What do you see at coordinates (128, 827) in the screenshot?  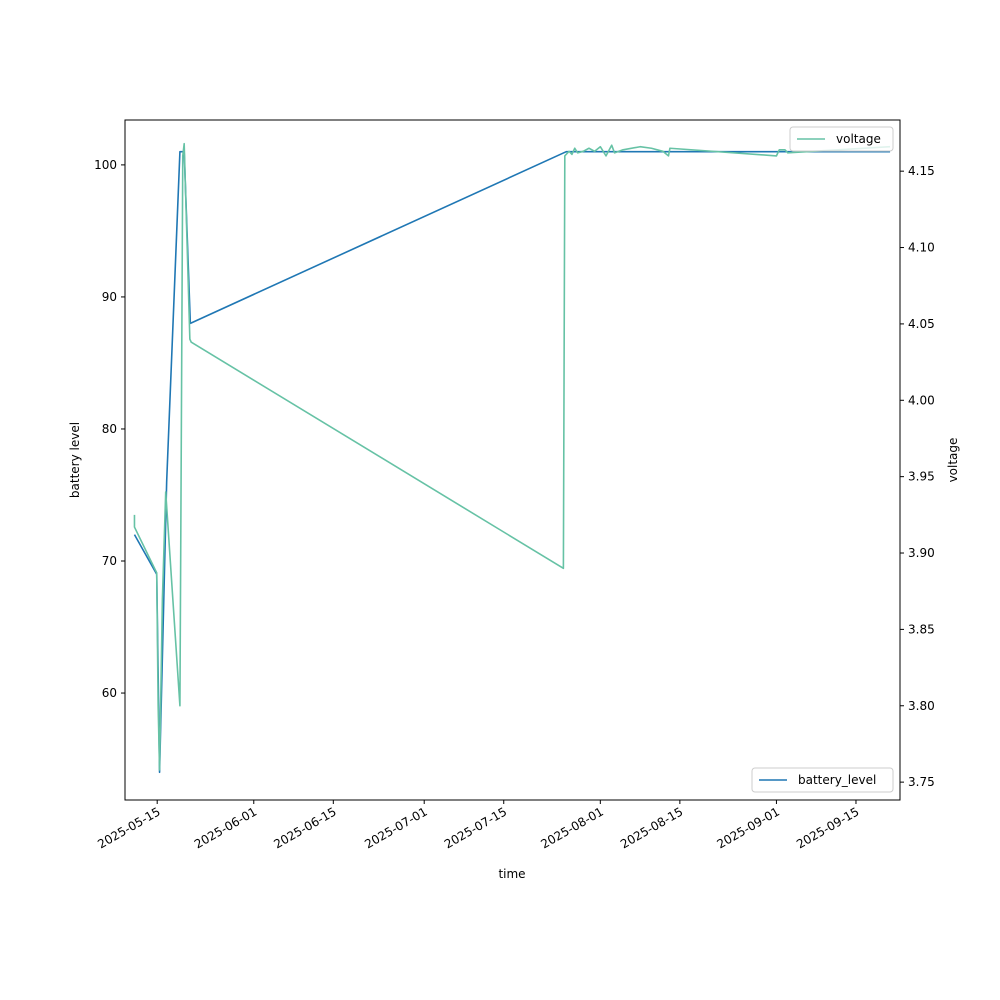 I see `x-tick-label: 2025-05-15` at bounding box center [128, 827].